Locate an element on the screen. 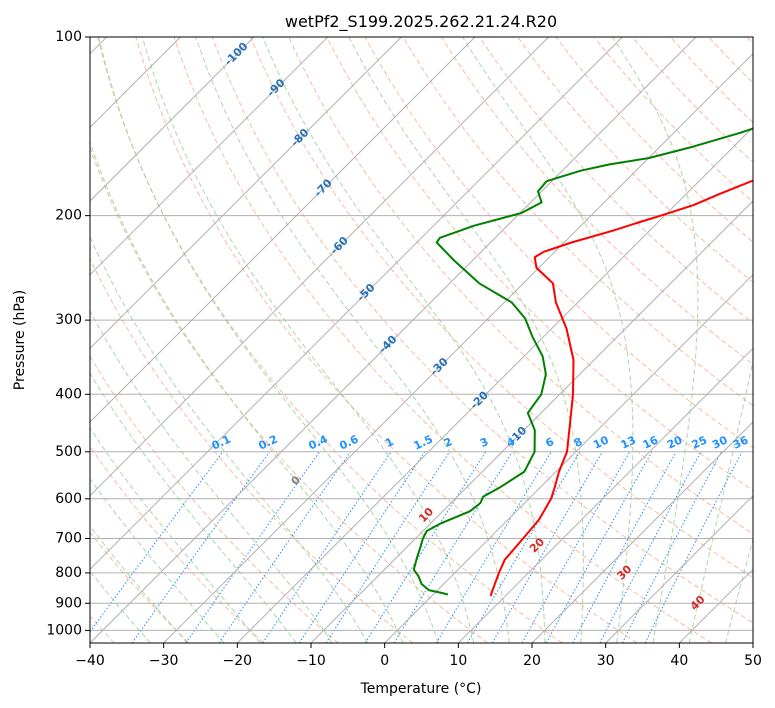  y-tick-label: 1000 is located at coordinates (64, 630).